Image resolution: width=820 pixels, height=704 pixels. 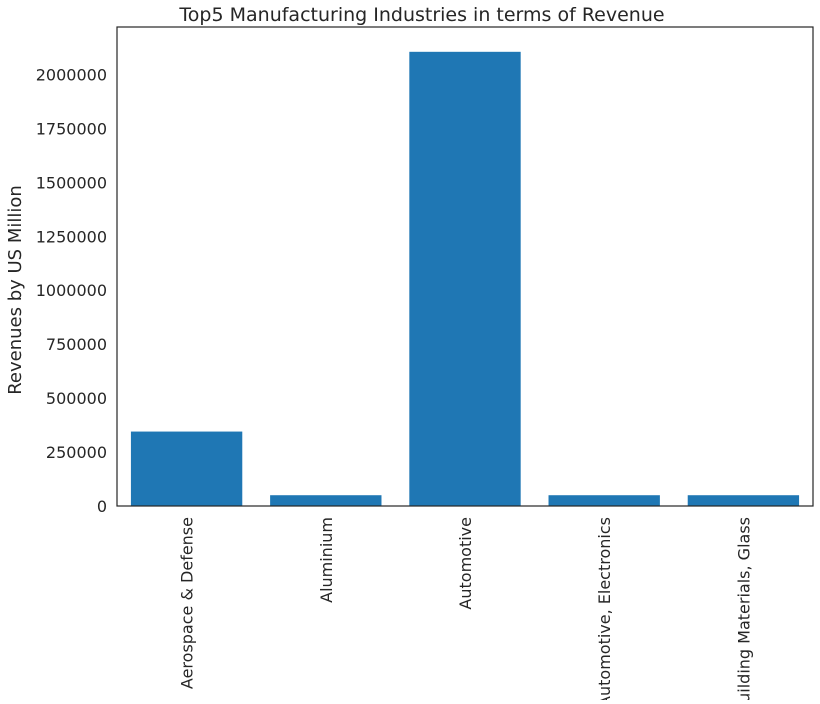 I want to click on x-tick-label: Aerospace & Defense, so click(x=187, y=603).